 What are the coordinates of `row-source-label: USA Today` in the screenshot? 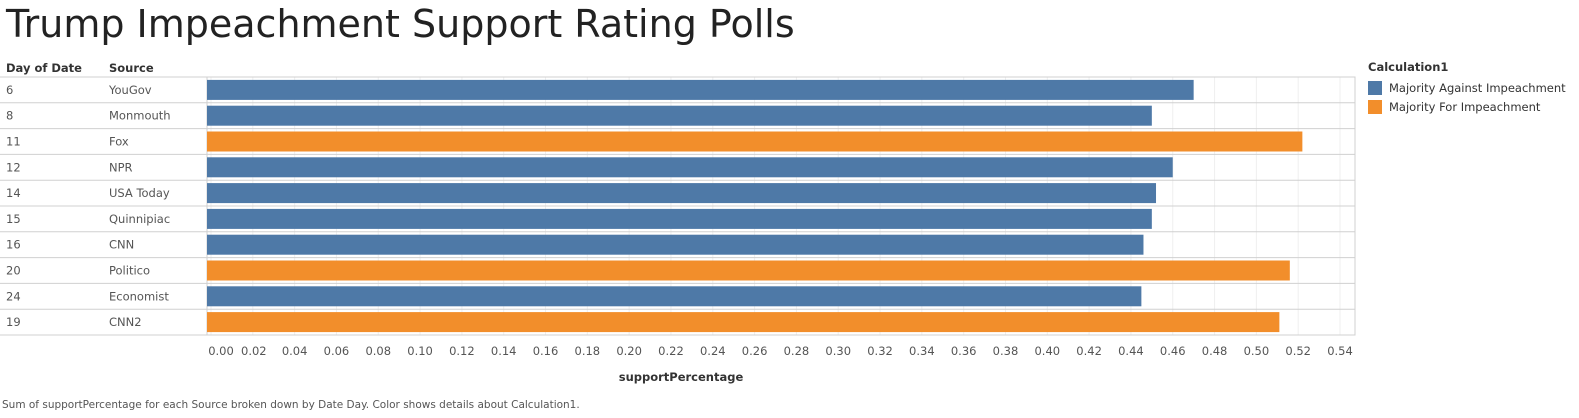 It's located at (139, 193).